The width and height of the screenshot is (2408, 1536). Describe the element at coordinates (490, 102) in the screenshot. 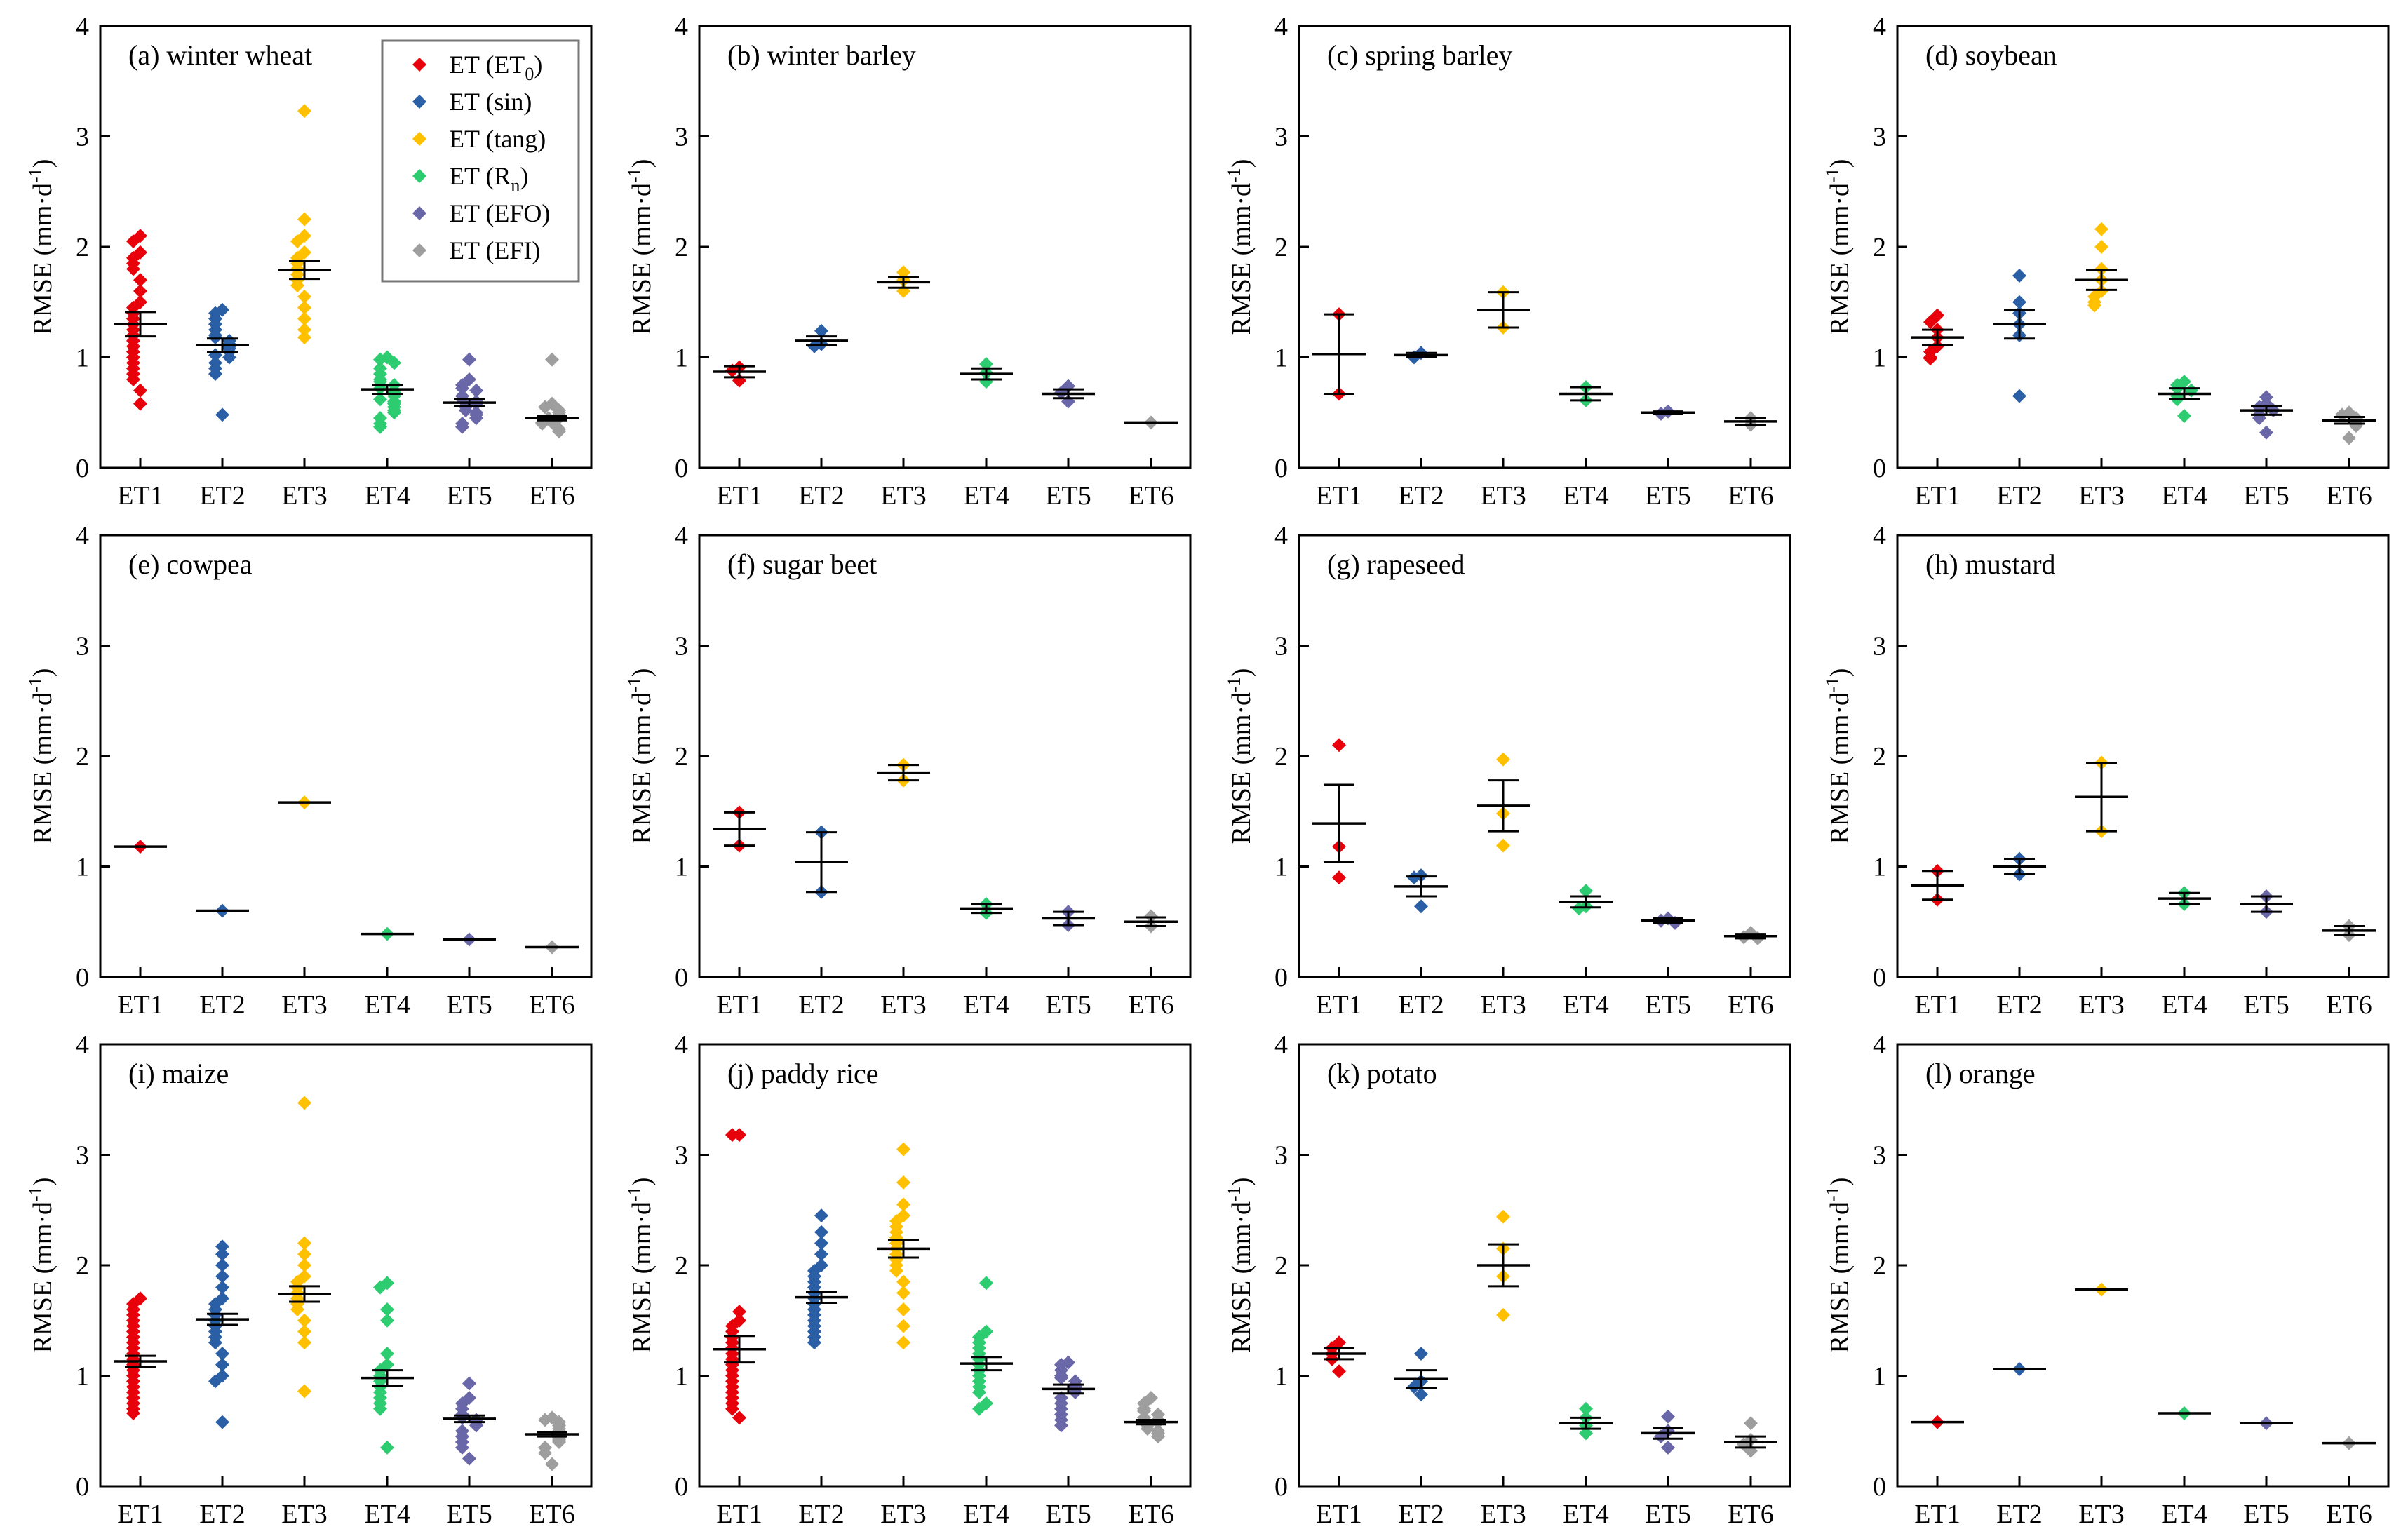

I see `legend-label: ET (sin)` at that location.